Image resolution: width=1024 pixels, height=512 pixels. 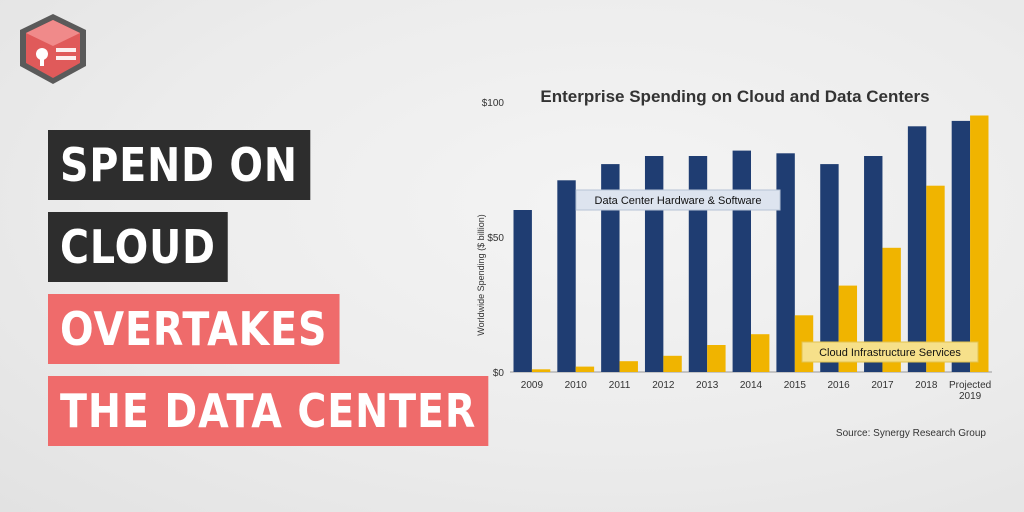 What do you see at coordinates (493, 103) in the screenshot?
I see `y-tick-label: $100` at bounding box center [493, 103].